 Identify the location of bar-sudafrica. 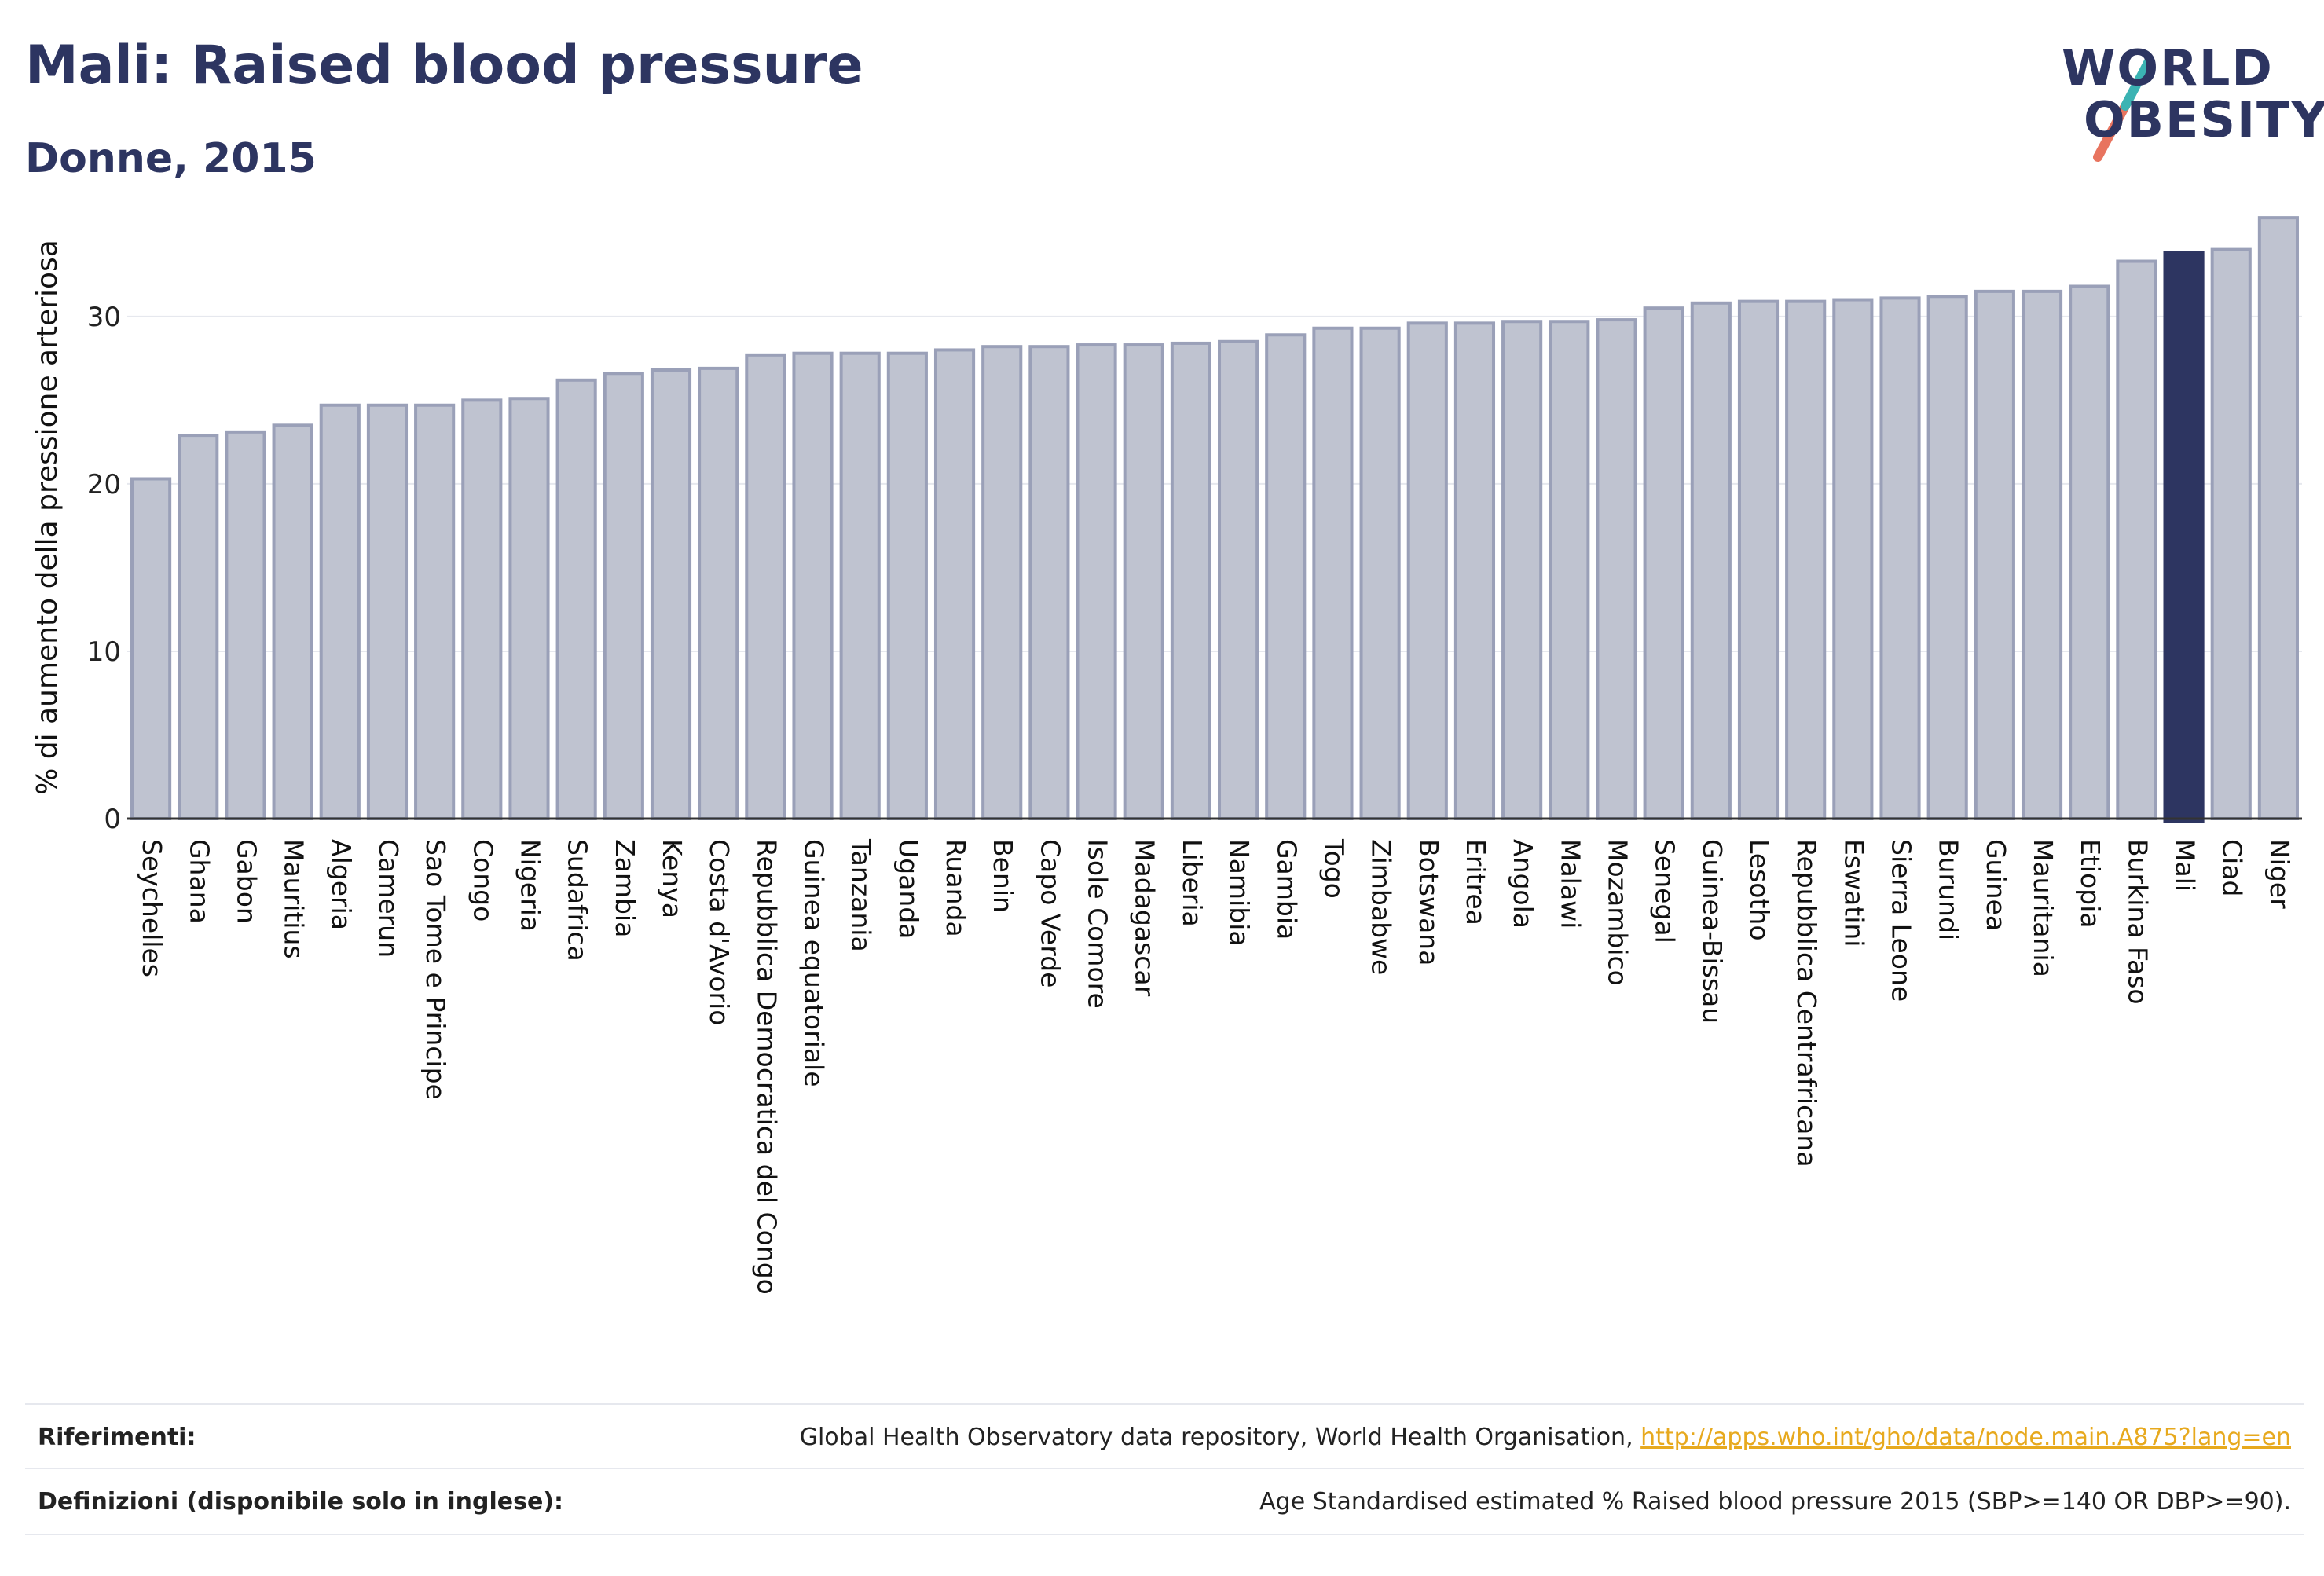
(576, 599).